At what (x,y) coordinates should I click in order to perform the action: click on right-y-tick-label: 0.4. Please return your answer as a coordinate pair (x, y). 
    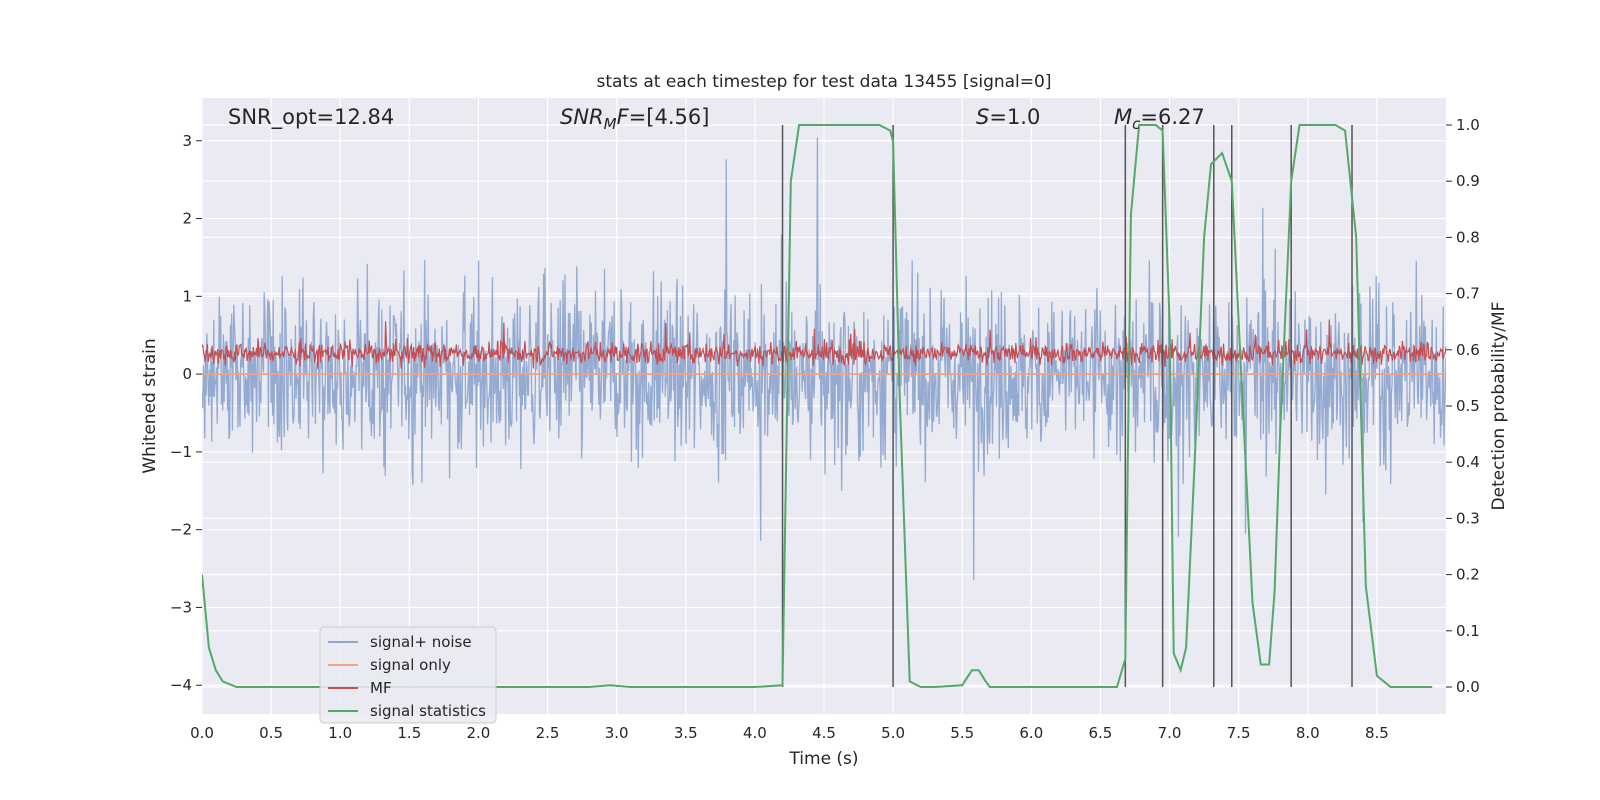
    Looking at the image, I should click on (1468, 462).